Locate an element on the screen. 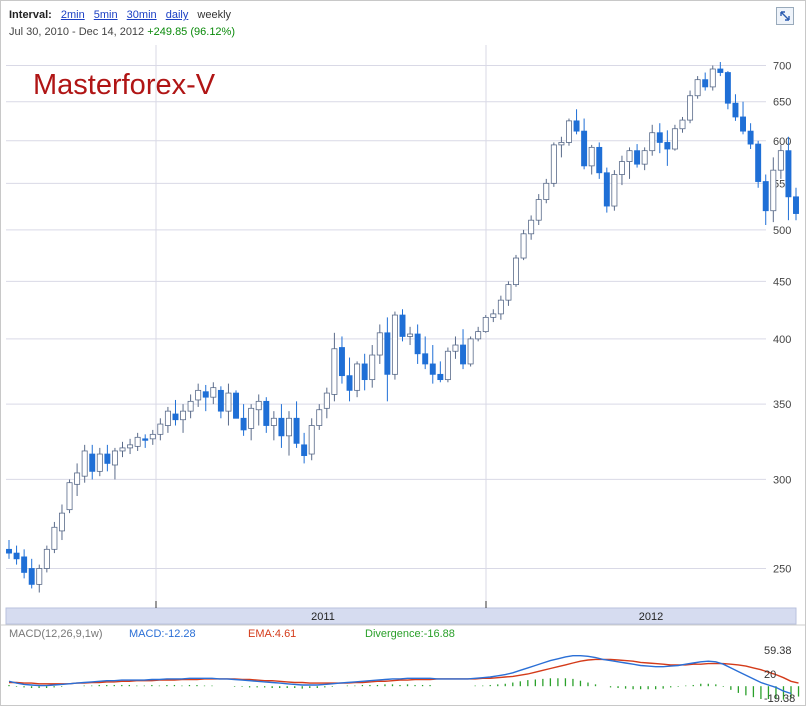 The image size is (806, 706). interval-5min-link: 5min is located at coordinates (105, 15).